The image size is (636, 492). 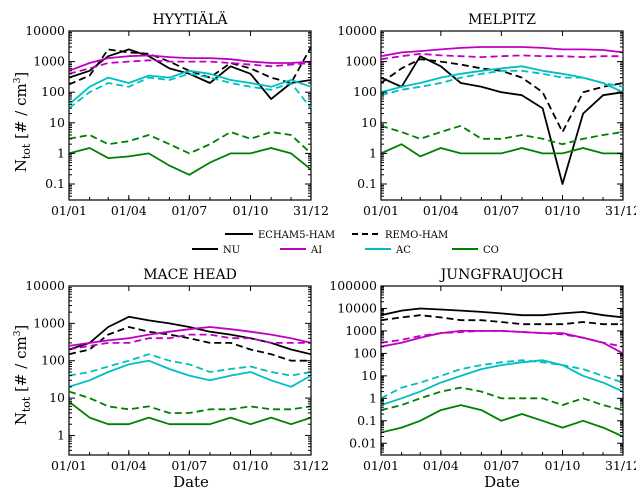 I want to click on legend-item-ai: AI, so click(x=301, y=250).